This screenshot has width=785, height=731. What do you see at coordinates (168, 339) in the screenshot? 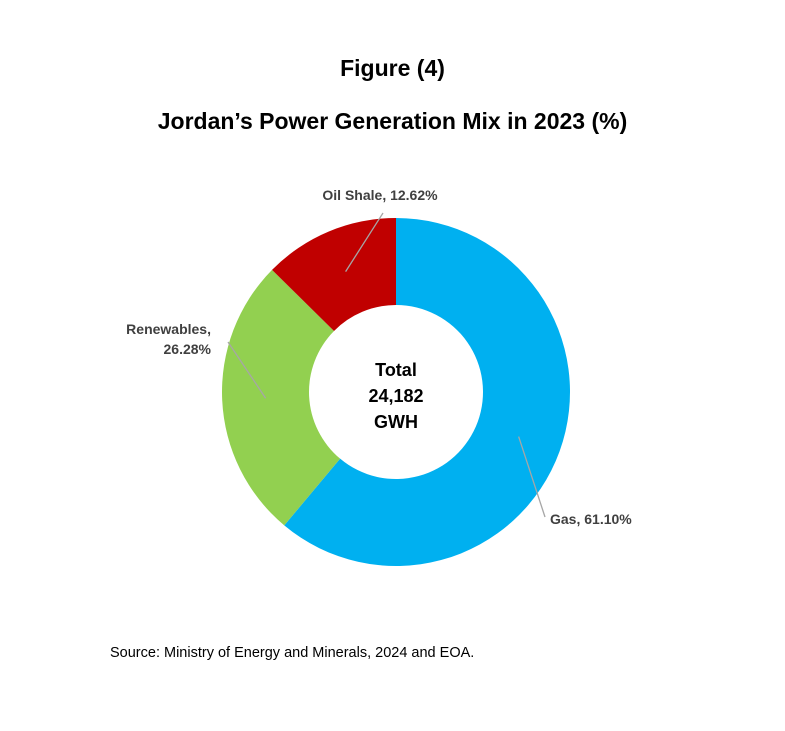
I see `slice-label-renewables: Renewables, 26.28%` at bounding box center [168, 339].